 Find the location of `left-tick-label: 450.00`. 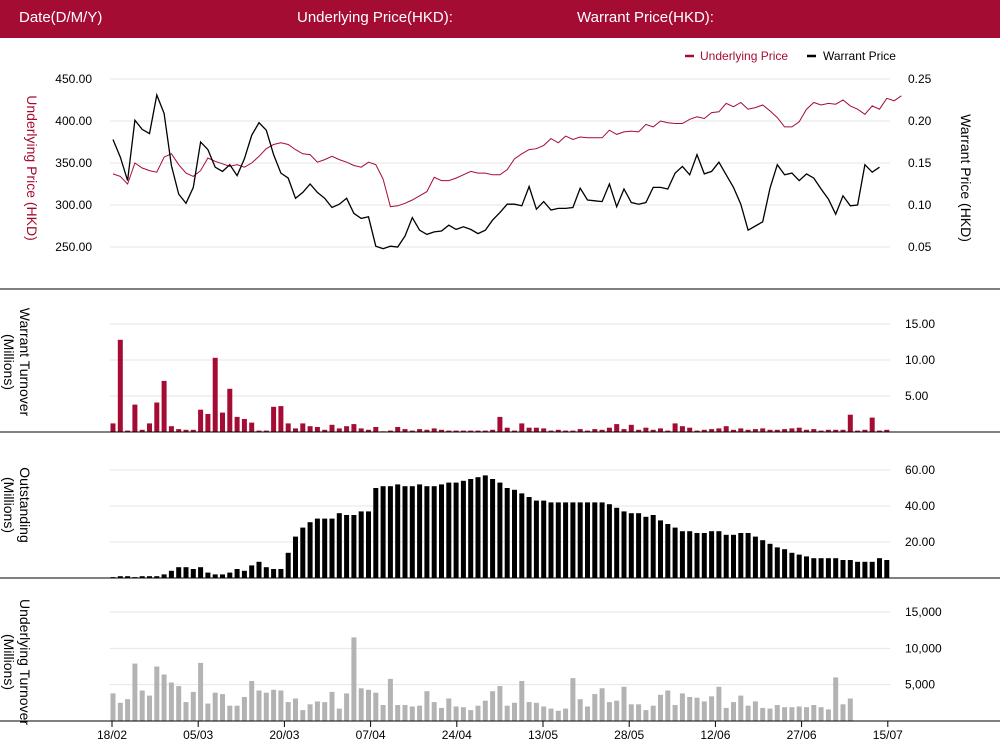

left-tick-label: 450.00 is located at coordinates (73, 79).